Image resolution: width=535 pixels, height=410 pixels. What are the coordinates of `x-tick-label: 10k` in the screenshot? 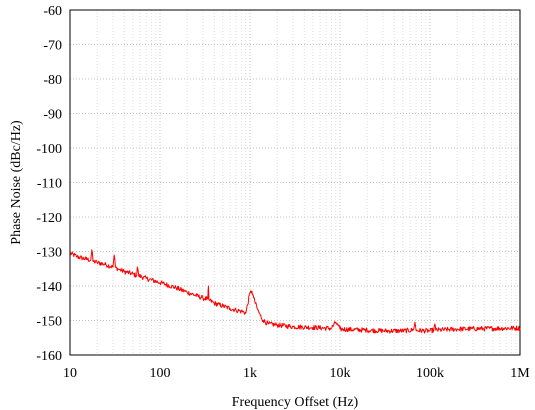 It's located at (340, 373).